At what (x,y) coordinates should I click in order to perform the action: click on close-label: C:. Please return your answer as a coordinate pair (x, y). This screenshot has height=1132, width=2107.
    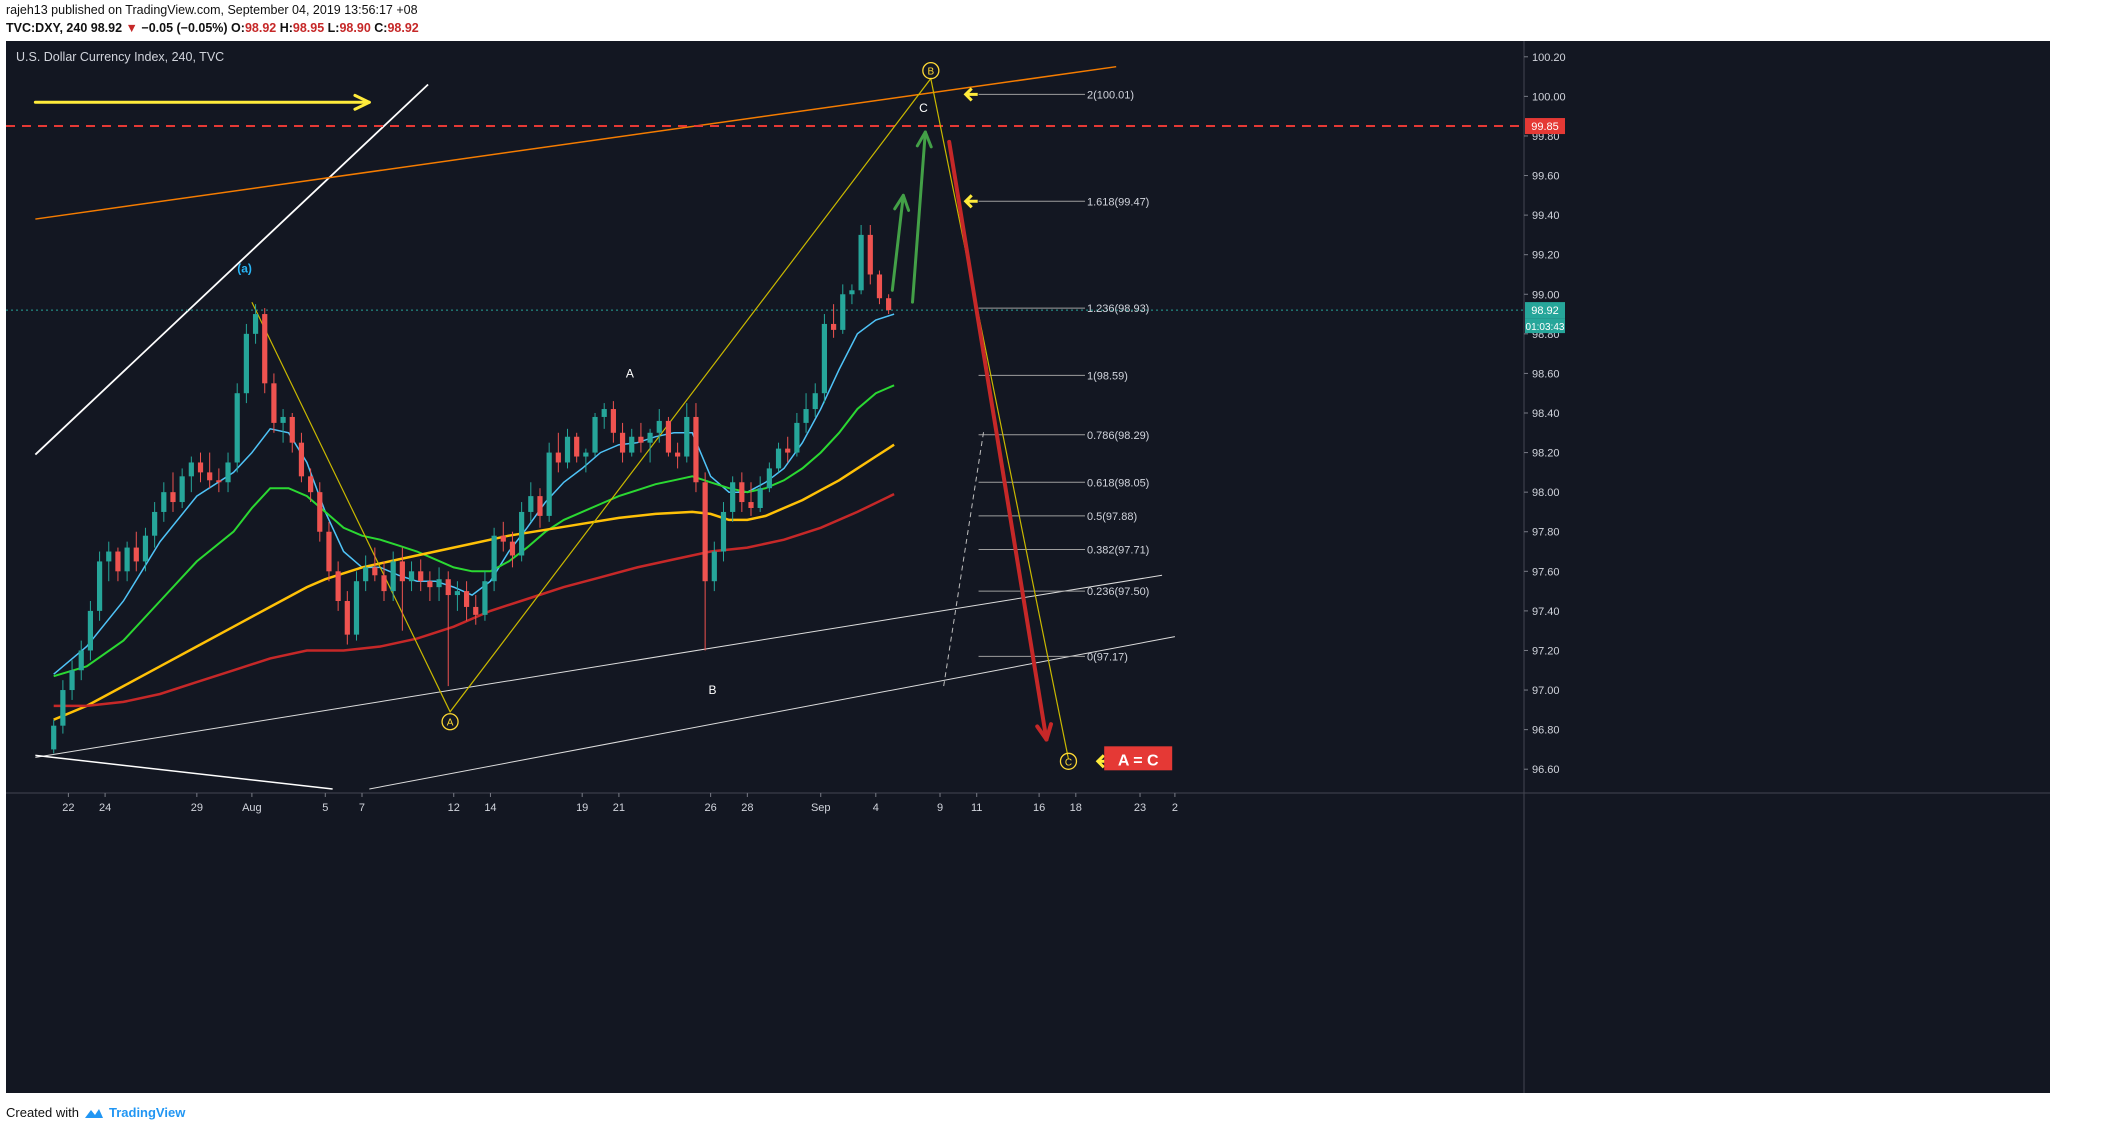
    Looking at the image, I should click on (381, 28).